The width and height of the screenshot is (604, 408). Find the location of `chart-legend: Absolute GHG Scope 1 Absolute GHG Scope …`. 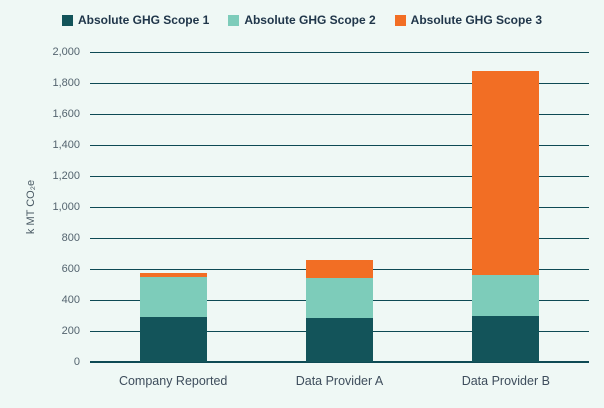

chart-legend: Absolute GHG Scope 1 Absolute GHG Scope … is located at coordinates (302, 20).